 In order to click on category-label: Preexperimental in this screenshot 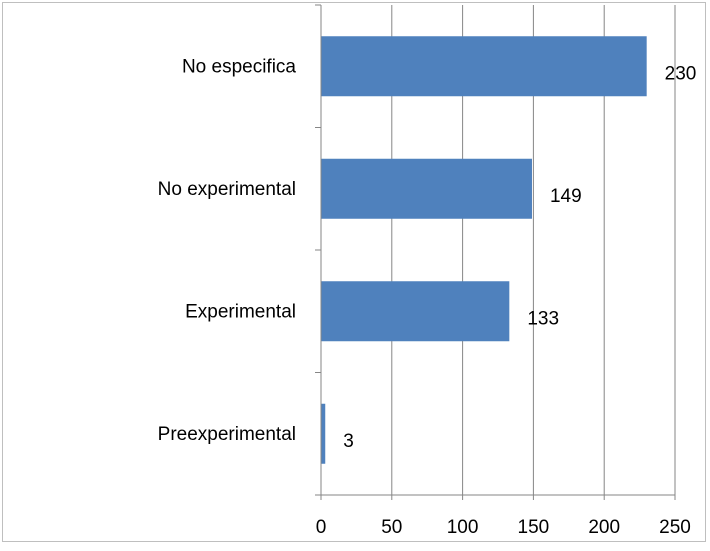, I will do `click(227, 434)`.